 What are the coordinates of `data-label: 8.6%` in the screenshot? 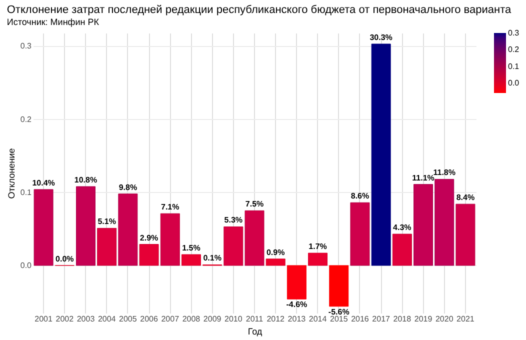 It's located at (360, 196).